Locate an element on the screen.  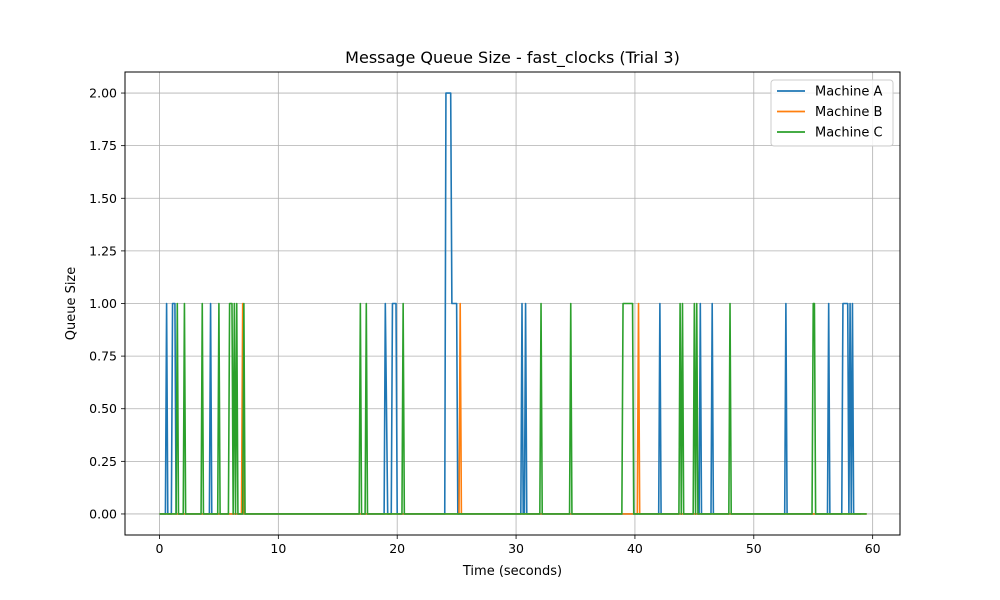
x-tick-label: 60 is located at coordinates (873, 548).